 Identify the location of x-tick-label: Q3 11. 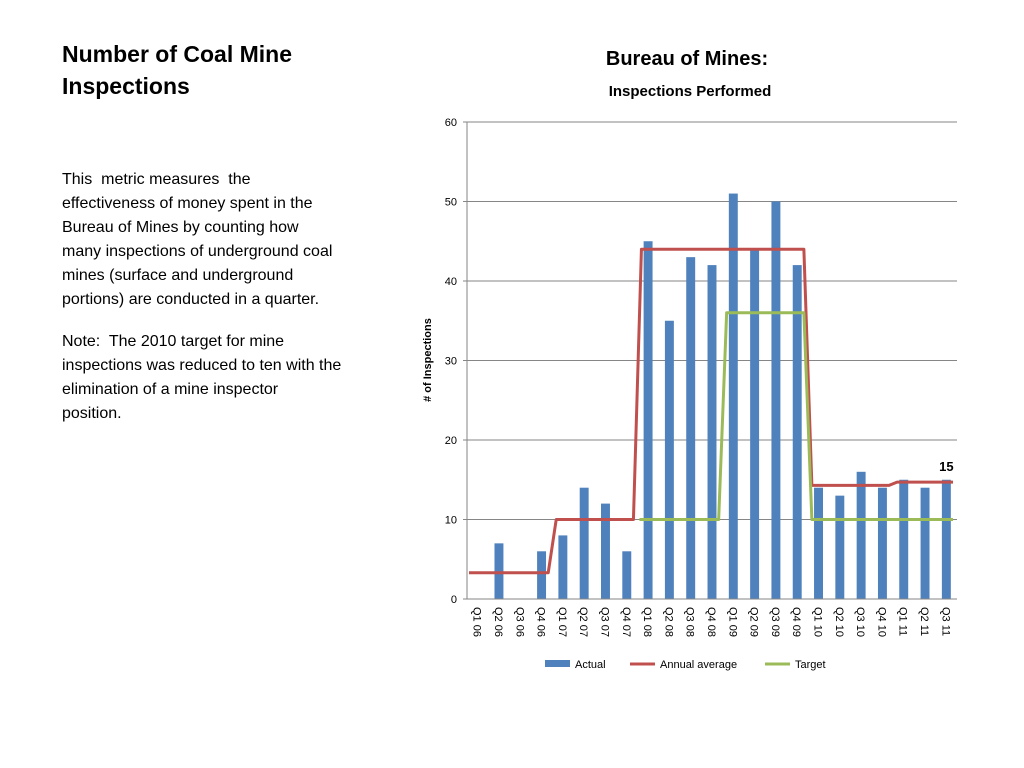
(945, 621).